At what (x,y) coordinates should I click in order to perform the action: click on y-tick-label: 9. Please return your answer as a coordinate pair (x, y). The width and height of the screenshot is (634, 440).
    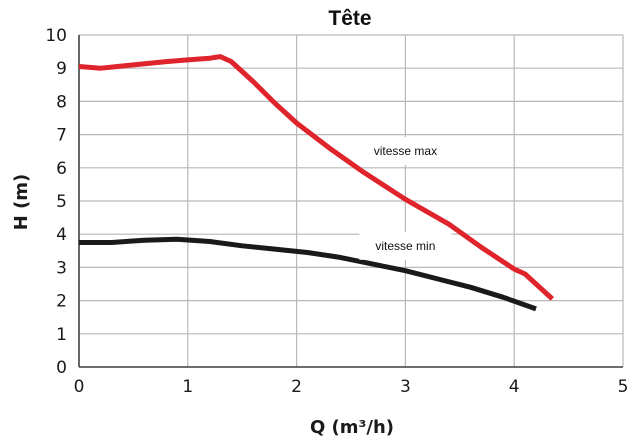
    Looking at the image, I should click on (61, 69).